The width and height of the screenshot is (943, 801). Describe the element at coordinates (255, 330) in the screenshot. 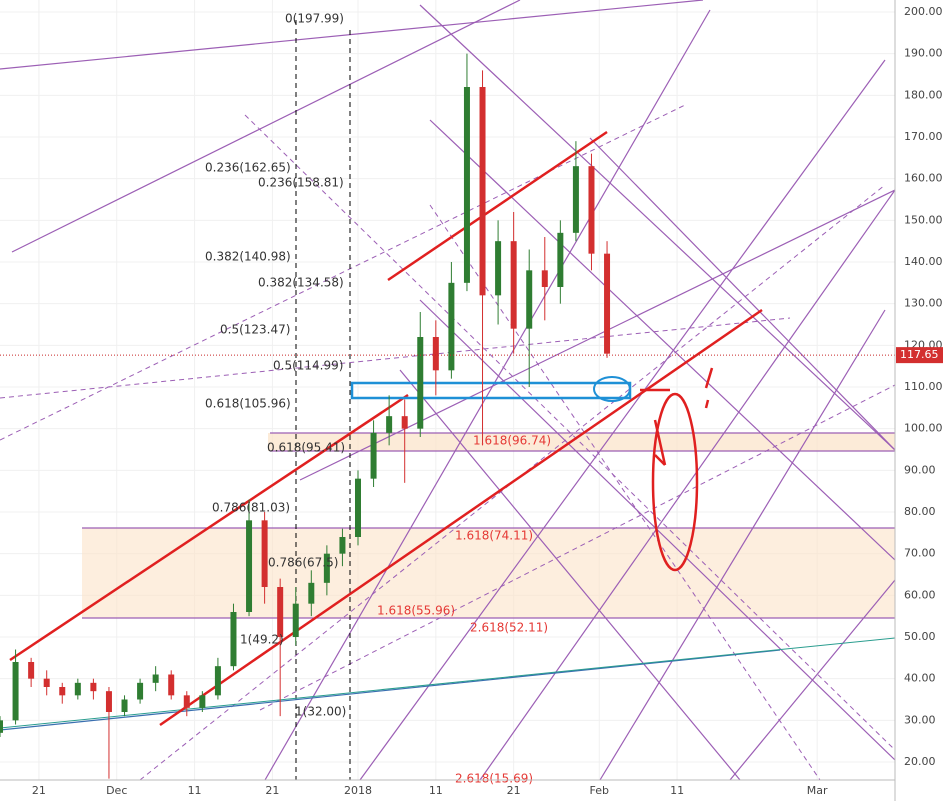

I see `fib-label: 0.5(123.47)` at that location.